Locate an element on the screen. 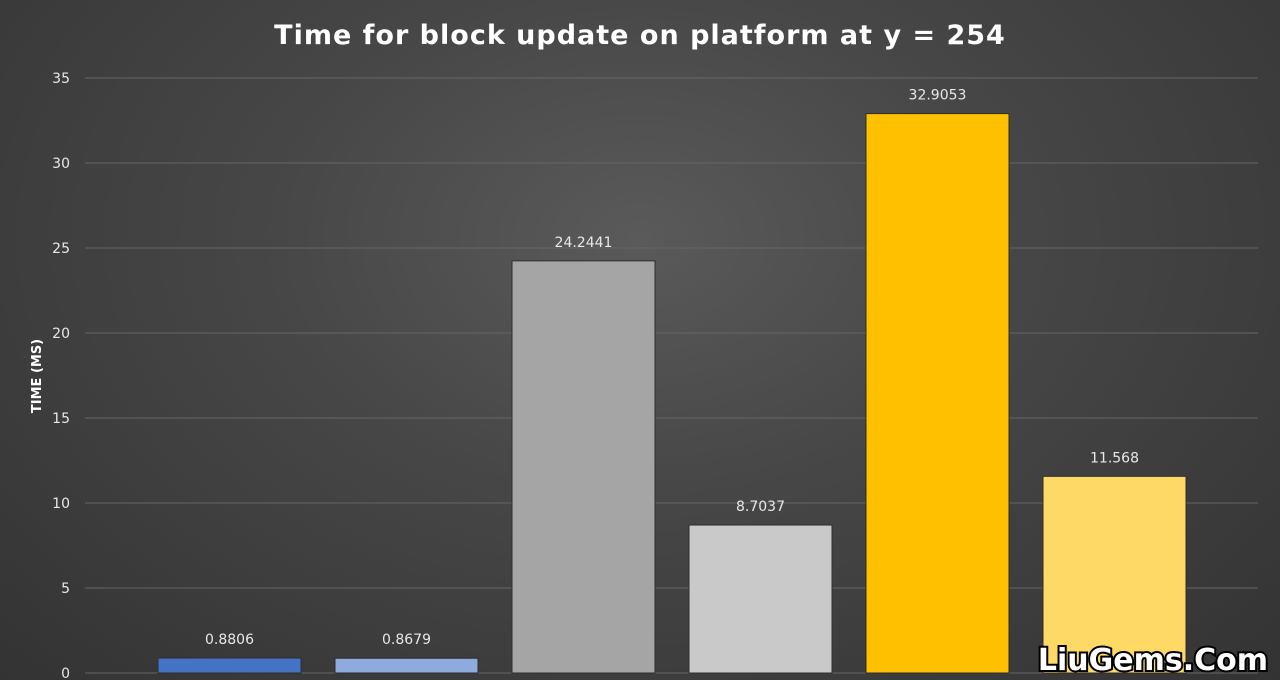  data-label-6: 11.568 is located at coordinates (1114, 458).